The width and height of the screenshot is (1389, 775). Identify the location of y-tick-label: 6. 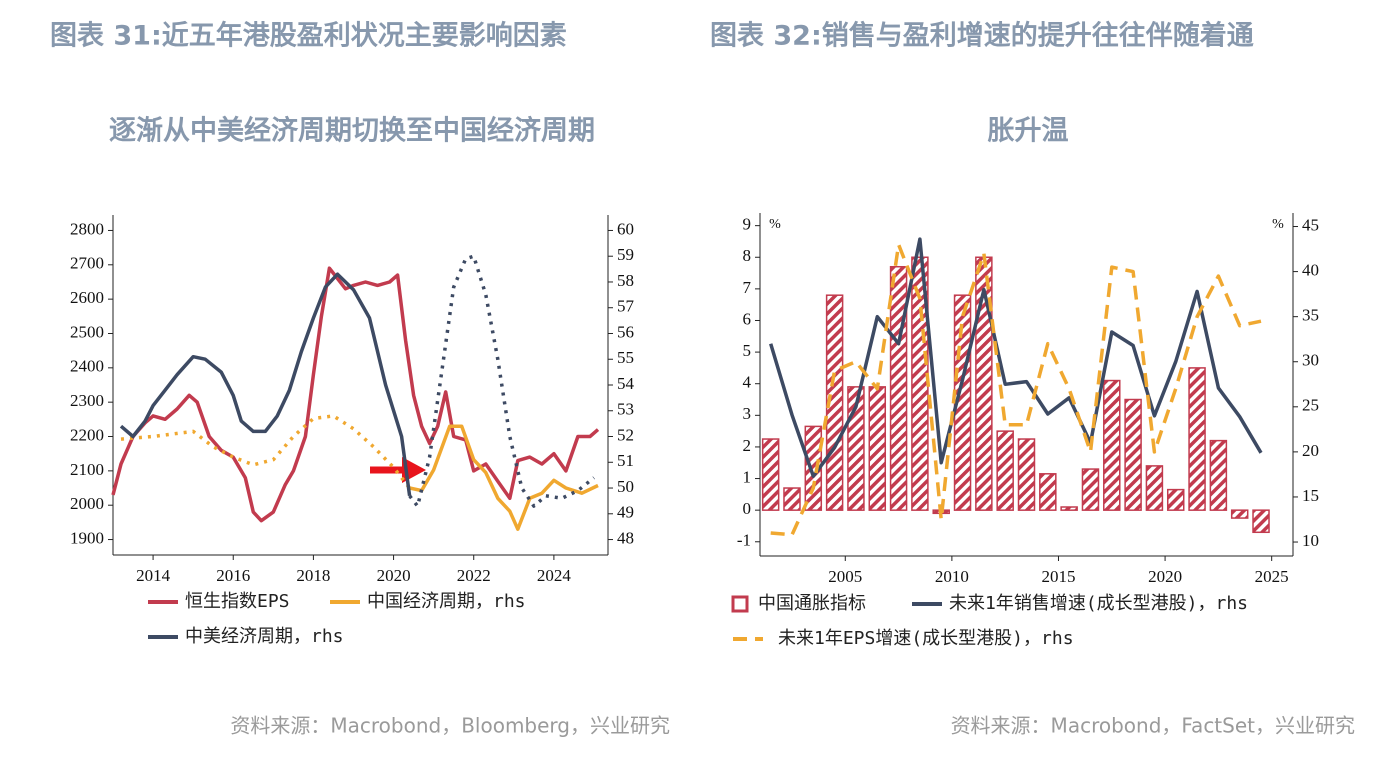
(747, 318).